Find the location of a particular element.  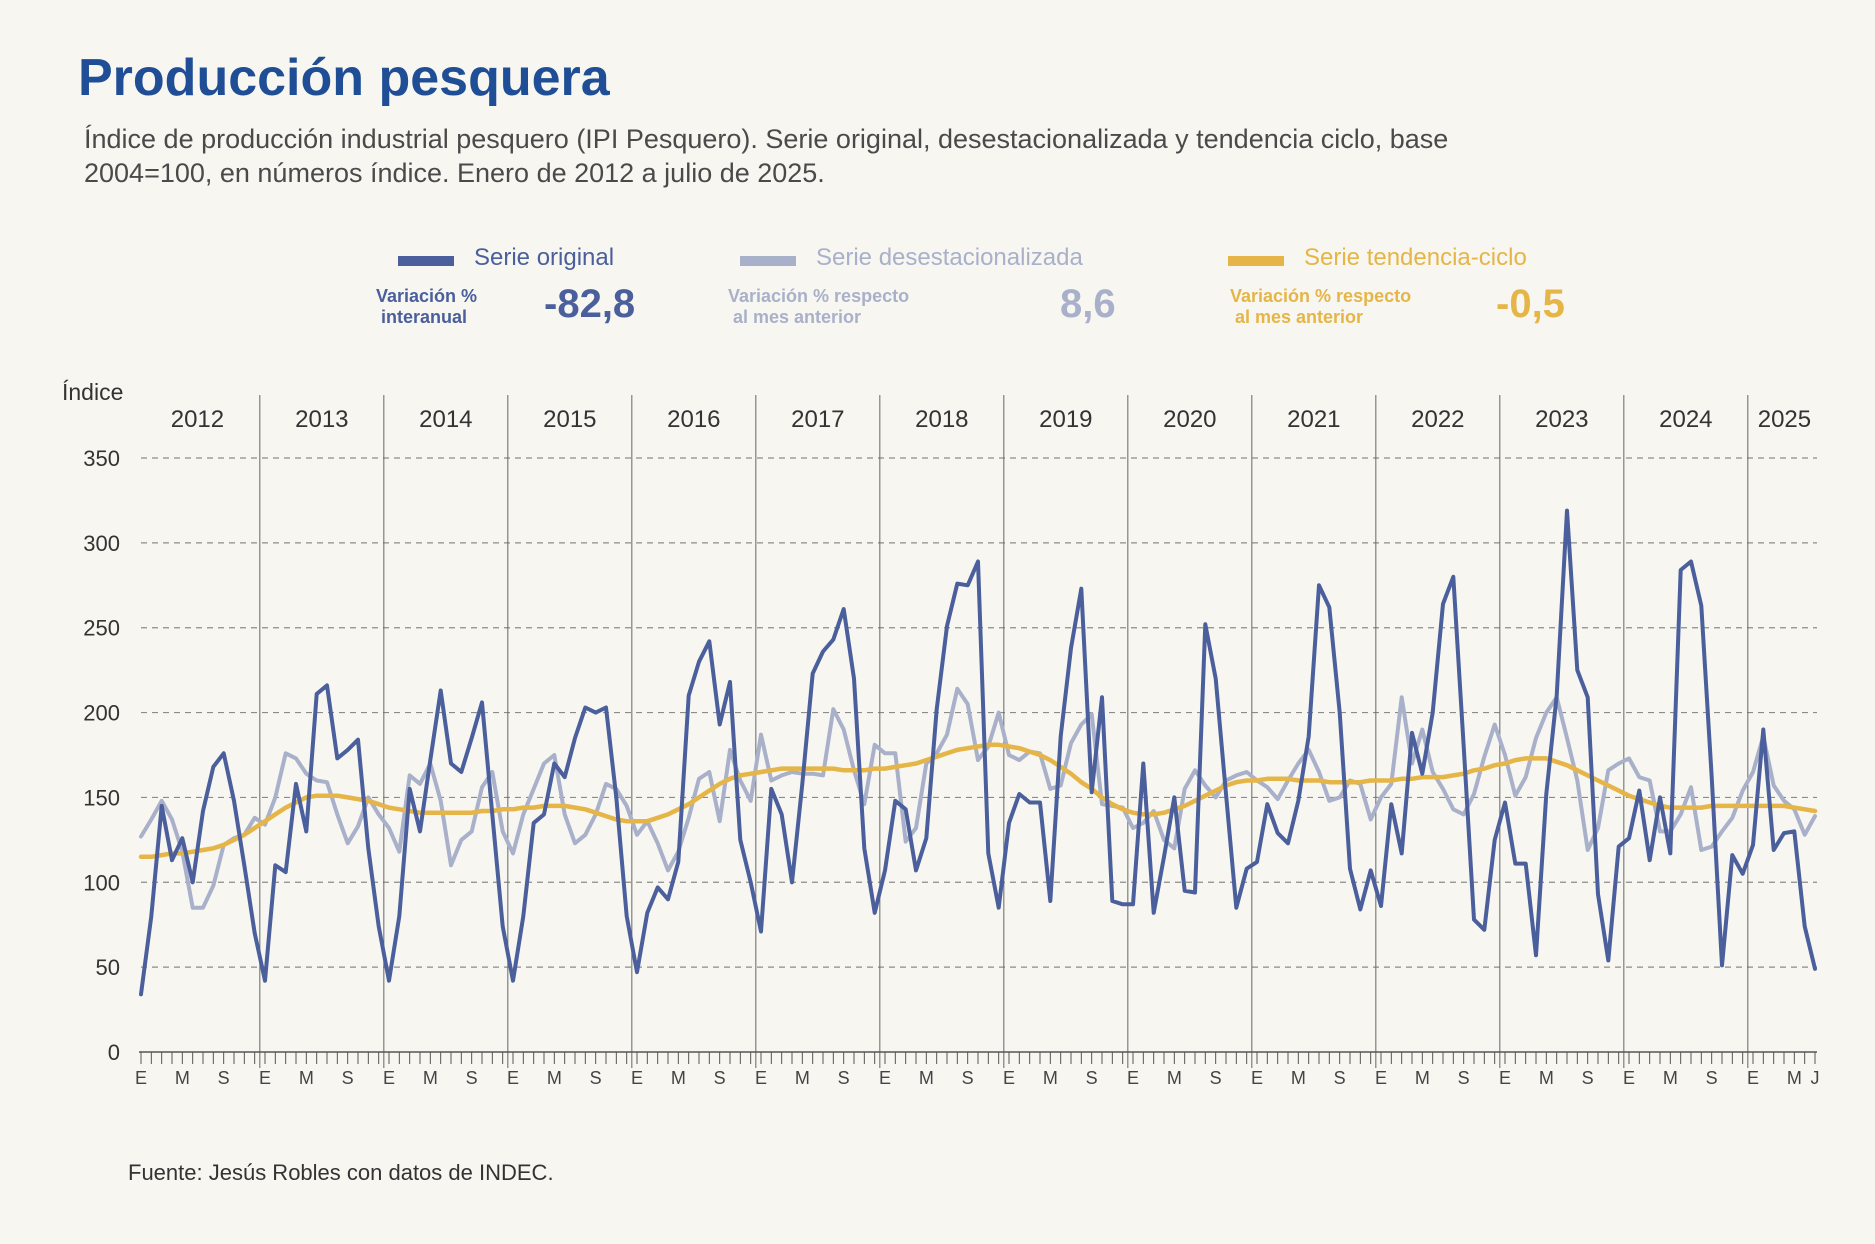

y-tick-label: 50 is located at coordinates (108, 967).